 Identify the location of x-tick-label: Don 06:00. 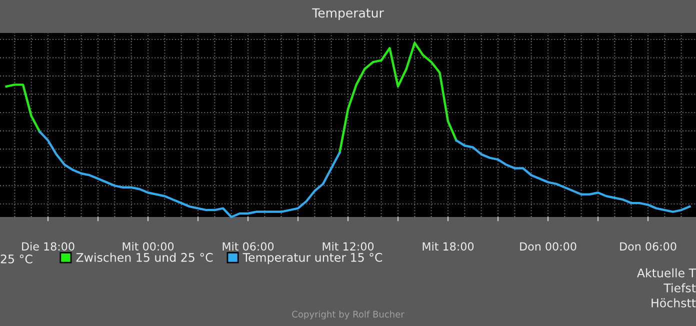
(648, 246).